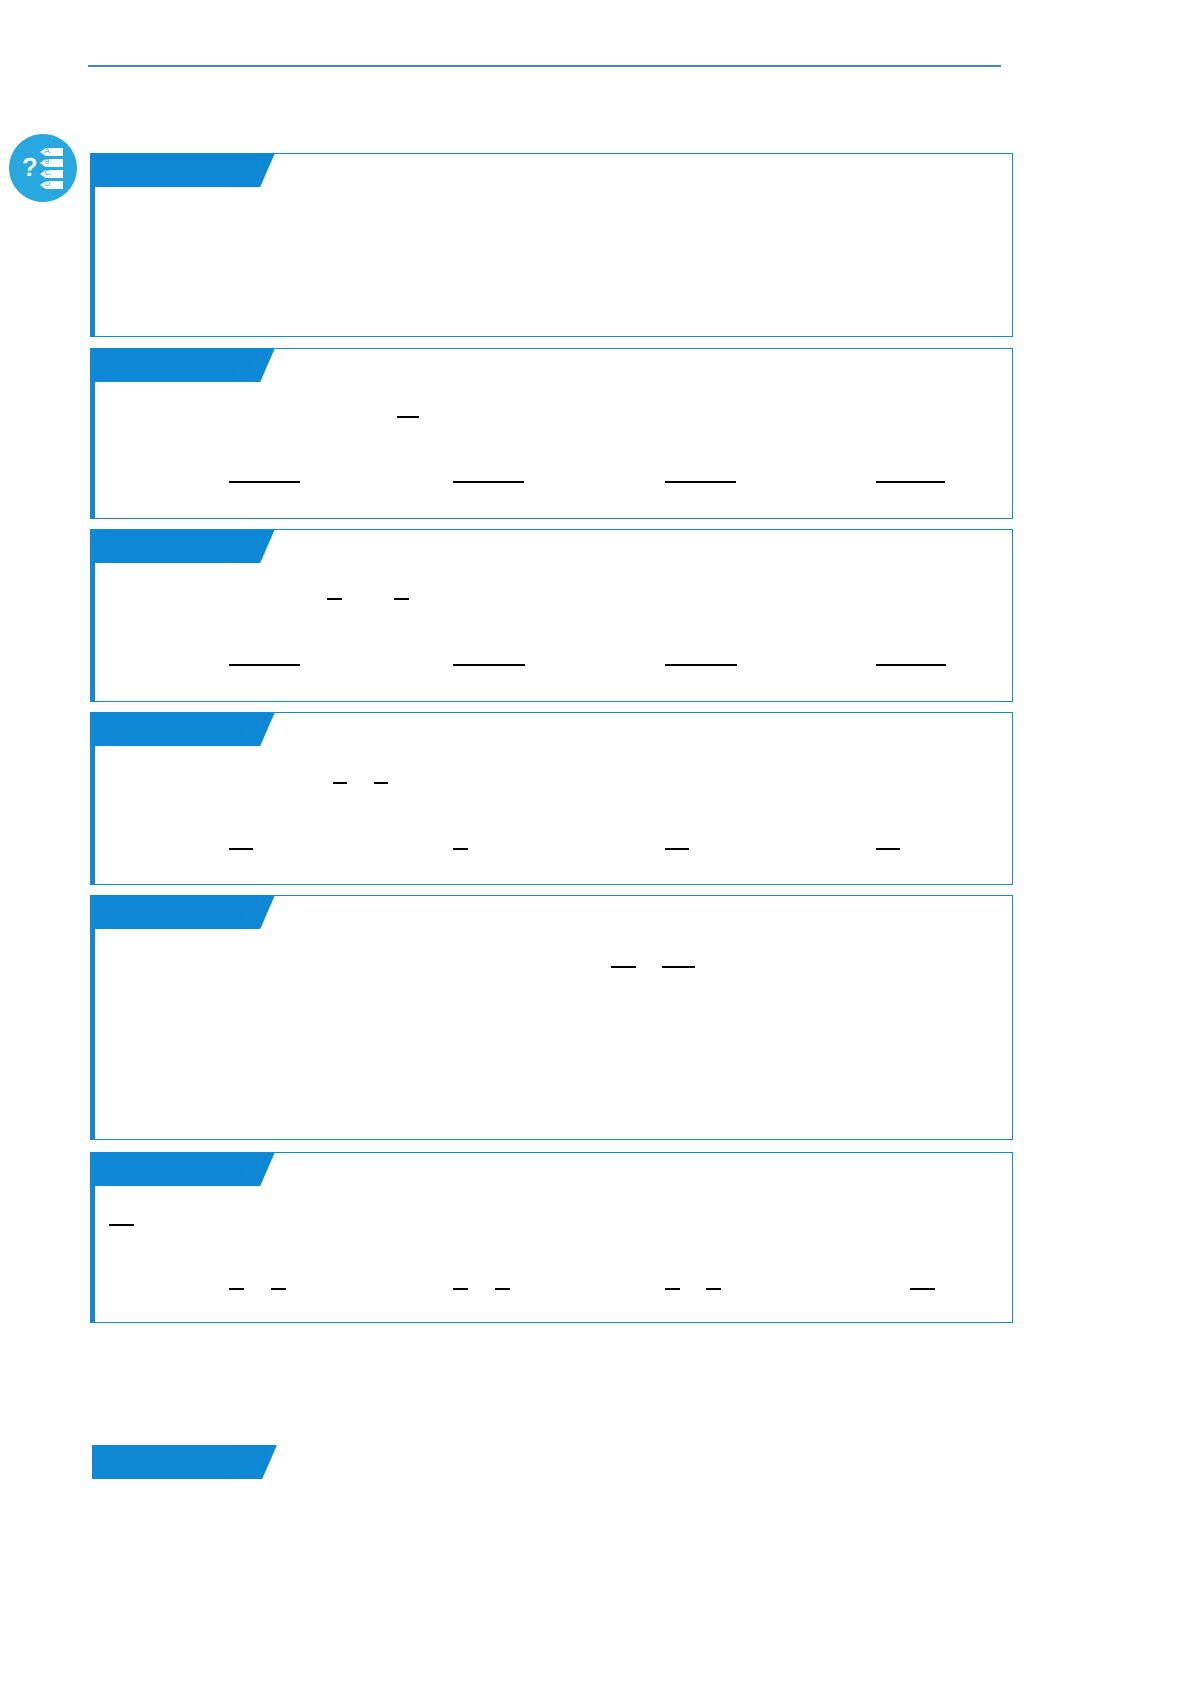 The width and height of the screenshot is (1192, 1685). I want to click on multiple-choice-question-icon: ? A. B. C. D., so click(43, 168).